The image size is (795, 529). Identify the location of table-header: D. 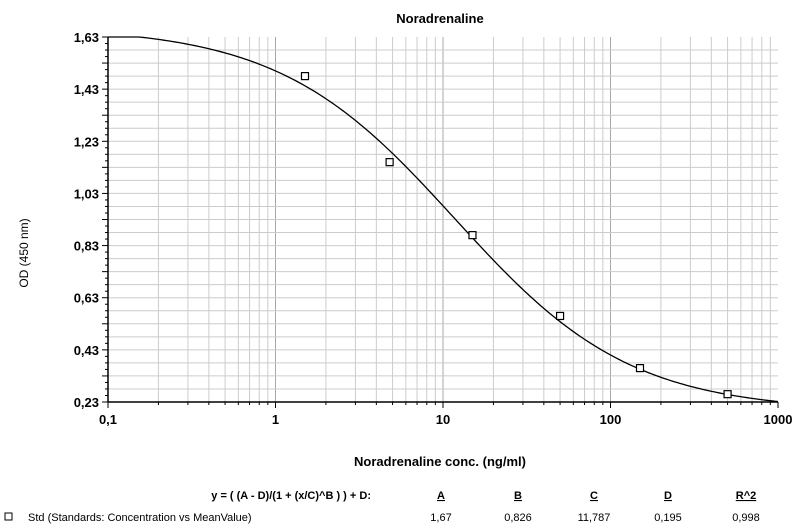
(668, 496).